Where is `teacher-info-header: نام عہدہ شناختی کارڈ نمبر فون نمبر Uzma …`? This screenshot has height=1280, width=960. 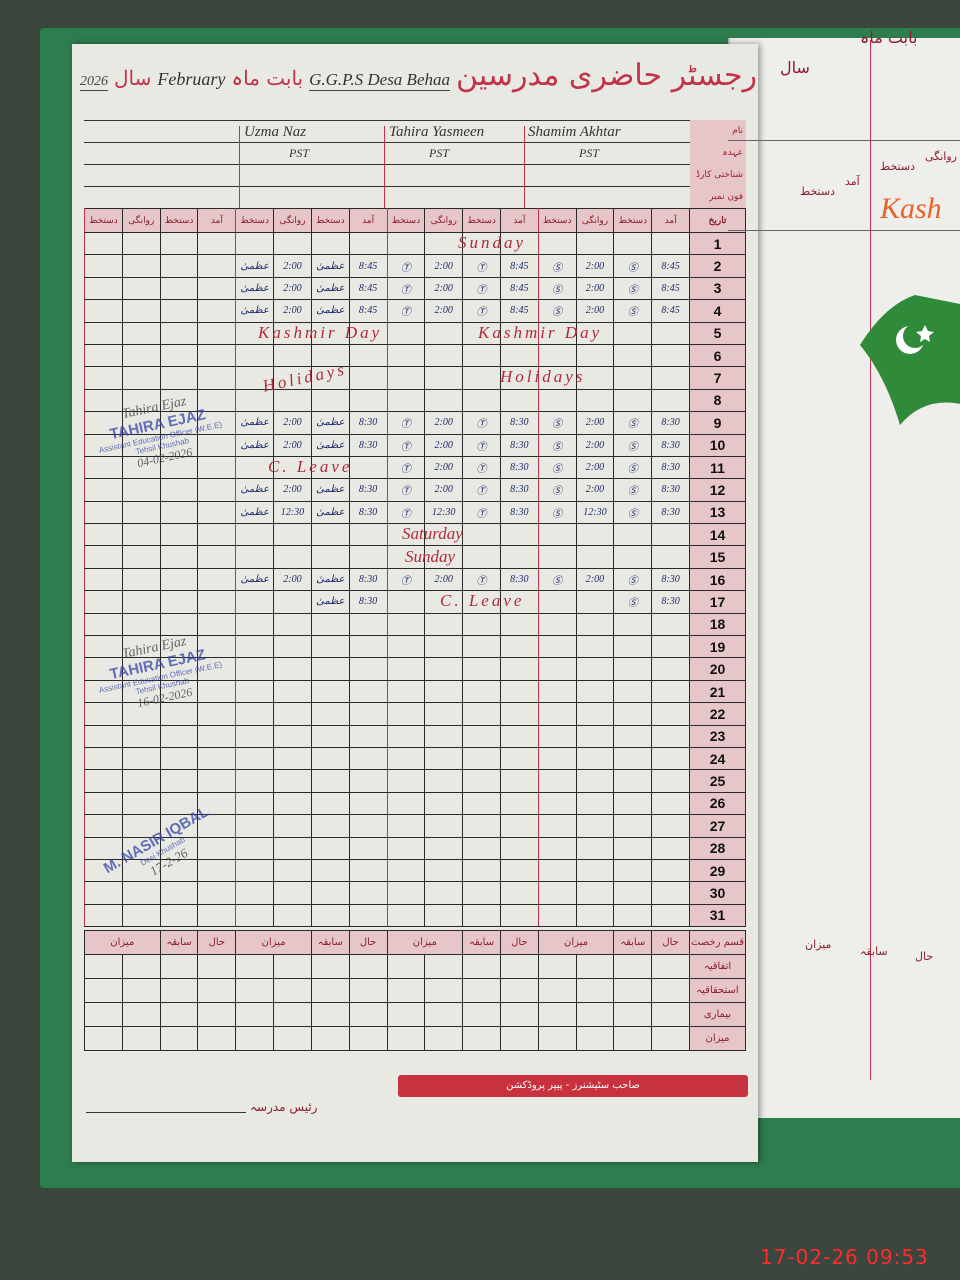 teacher-info-header: نام عہدہ شناختی کارڈ نمبر فون نمبر Uzma … is located at coordinates (415, 164).